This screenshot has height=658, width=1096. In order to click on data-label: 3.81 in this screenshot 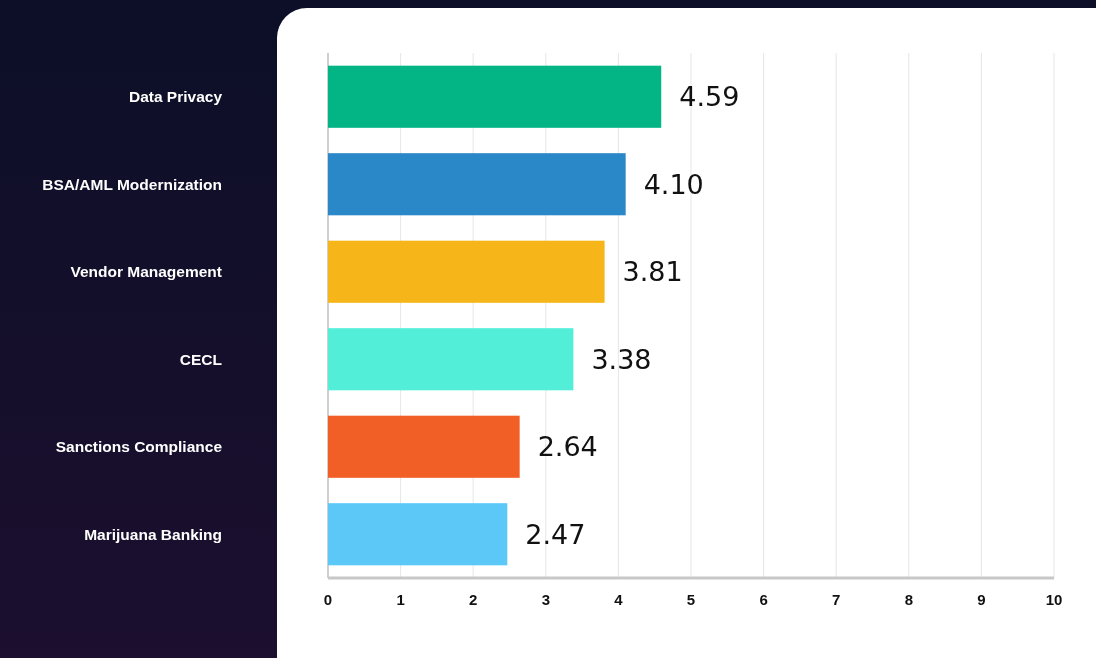, I will do `click(652, 272)`.